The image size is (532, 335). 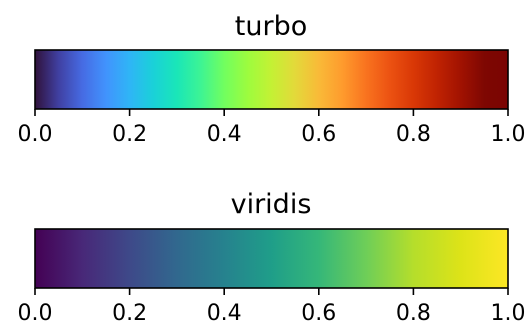 What do you see at coordinates (271, 204) in the screenshot?
I see `colorbar-title: viridis` at bounding box center [271, 204].